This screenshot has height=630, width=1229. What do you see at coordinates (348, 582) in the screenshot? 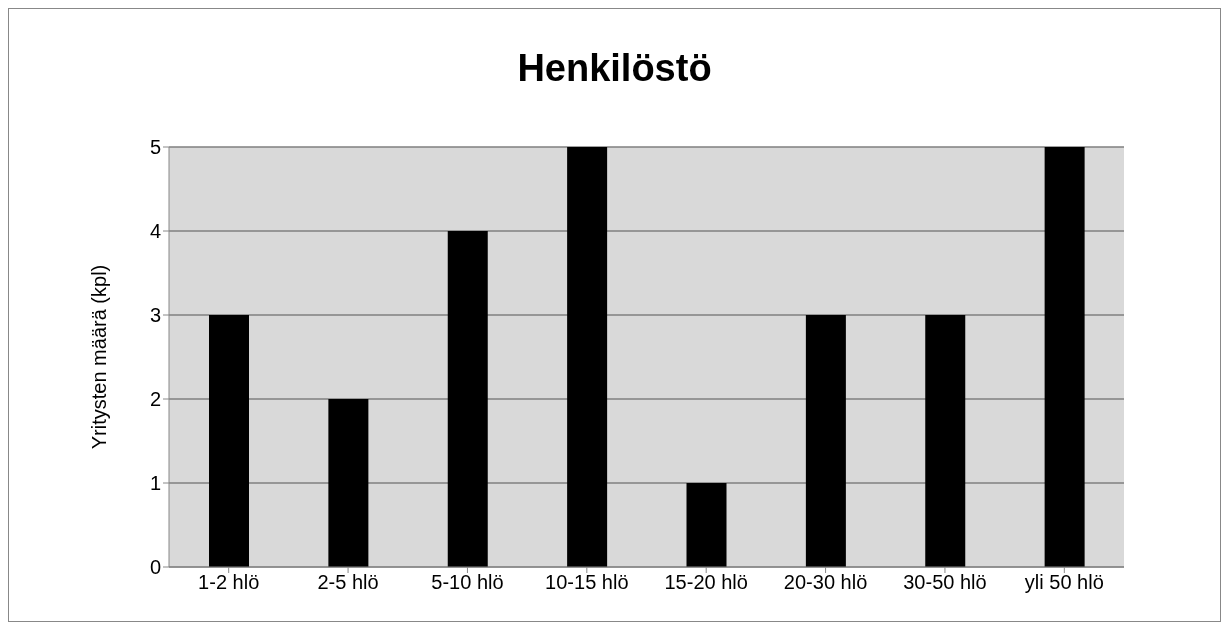
I see `x-tick-label: 2-5 hlö` at bounding box center [348, 582].